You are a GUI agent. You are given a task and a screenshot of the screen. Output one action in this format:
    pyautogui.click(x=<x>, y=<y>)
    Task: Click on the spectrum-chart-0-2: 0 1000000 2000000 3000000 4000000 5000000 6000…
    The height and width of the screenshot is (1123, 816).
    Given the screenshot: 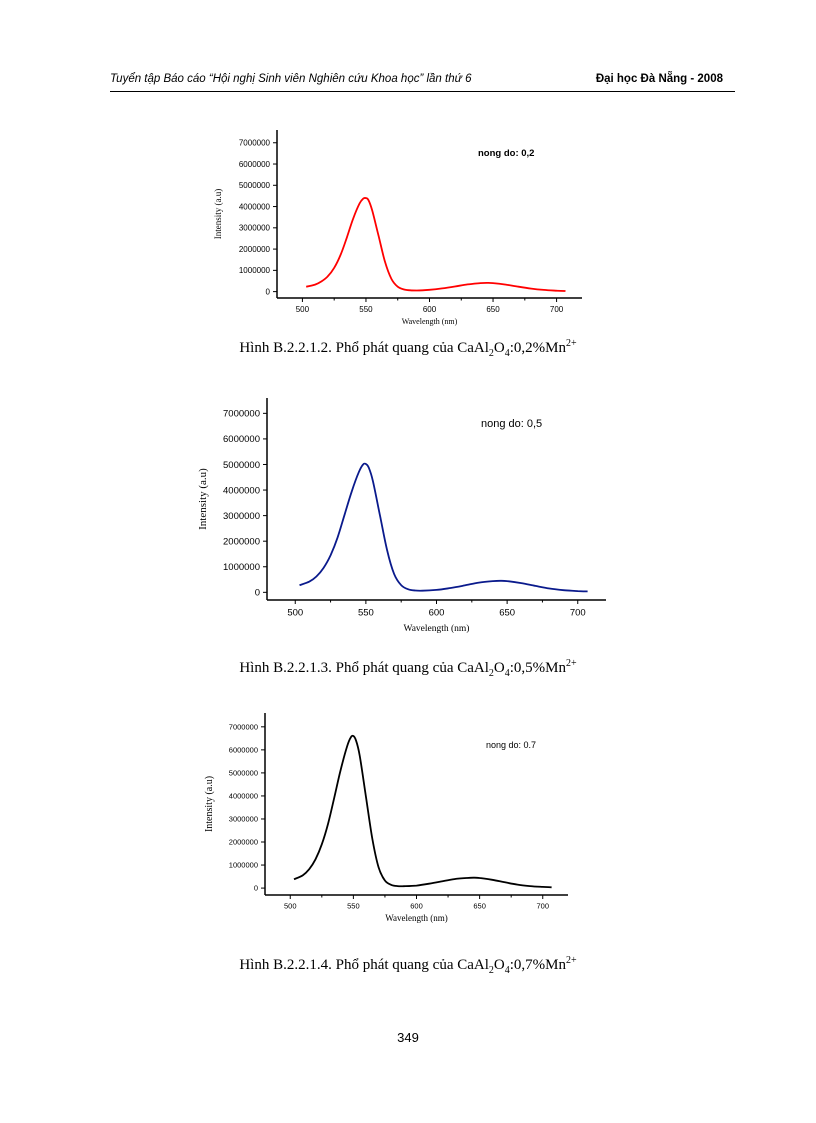 What is the action you would take?
    pyautogui.click(x=397, y=228)
    